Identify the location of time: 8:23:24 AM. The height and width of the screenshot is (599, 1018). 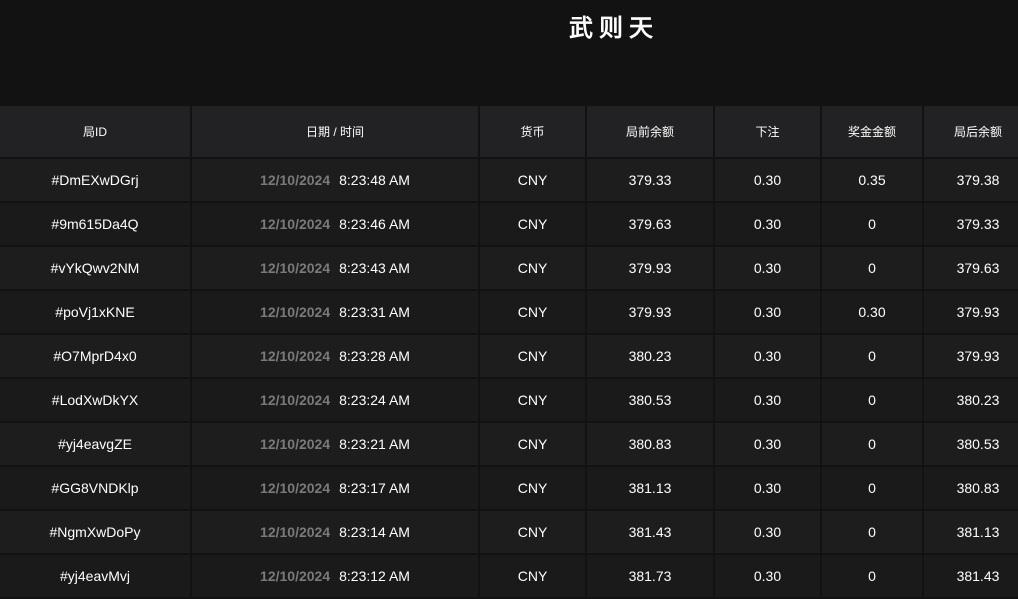
(374, 400).